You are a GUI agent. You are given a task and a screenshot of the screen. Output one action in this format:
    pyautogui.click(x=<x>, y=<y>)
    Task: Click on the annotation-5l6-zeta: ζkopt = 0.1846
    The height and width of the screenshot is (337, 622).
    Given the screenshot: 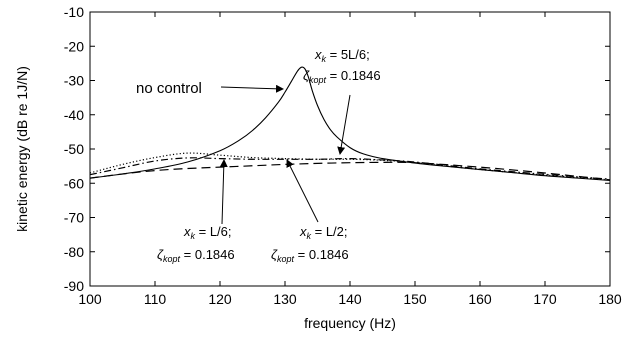 What is the action you would take?
    pyautogui.click(x=342, y=76)
    